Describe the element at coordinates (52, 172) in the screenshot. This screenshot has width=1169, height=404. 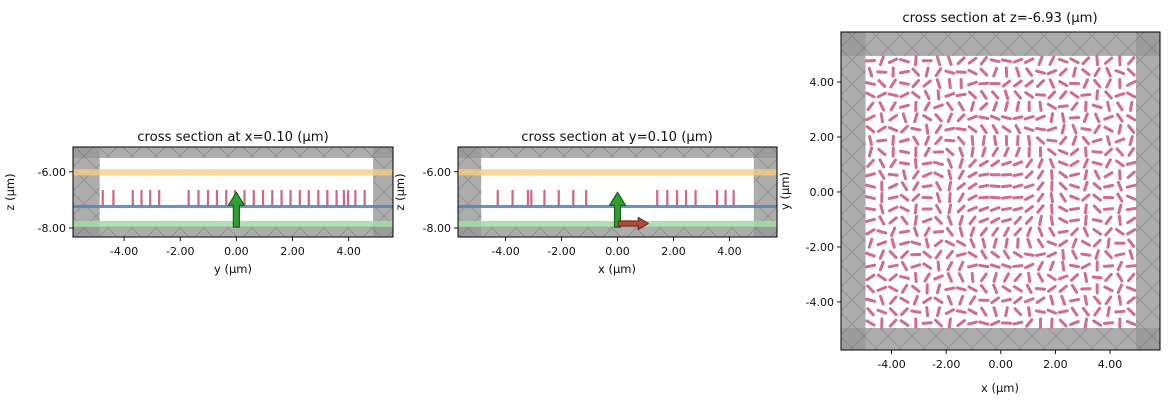
I see `y-tick-label: -6.00` at that location.